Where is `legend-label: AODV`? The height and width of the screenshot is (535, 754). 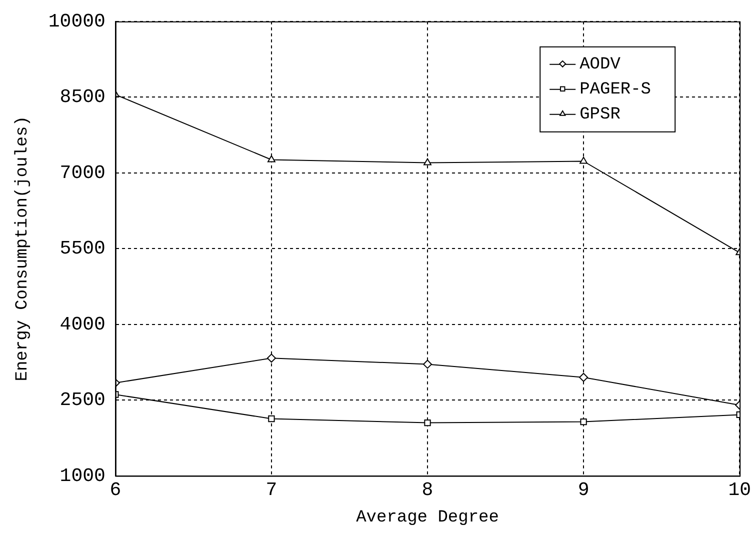 legend-label: AODV is located at coordinates (601, 64).